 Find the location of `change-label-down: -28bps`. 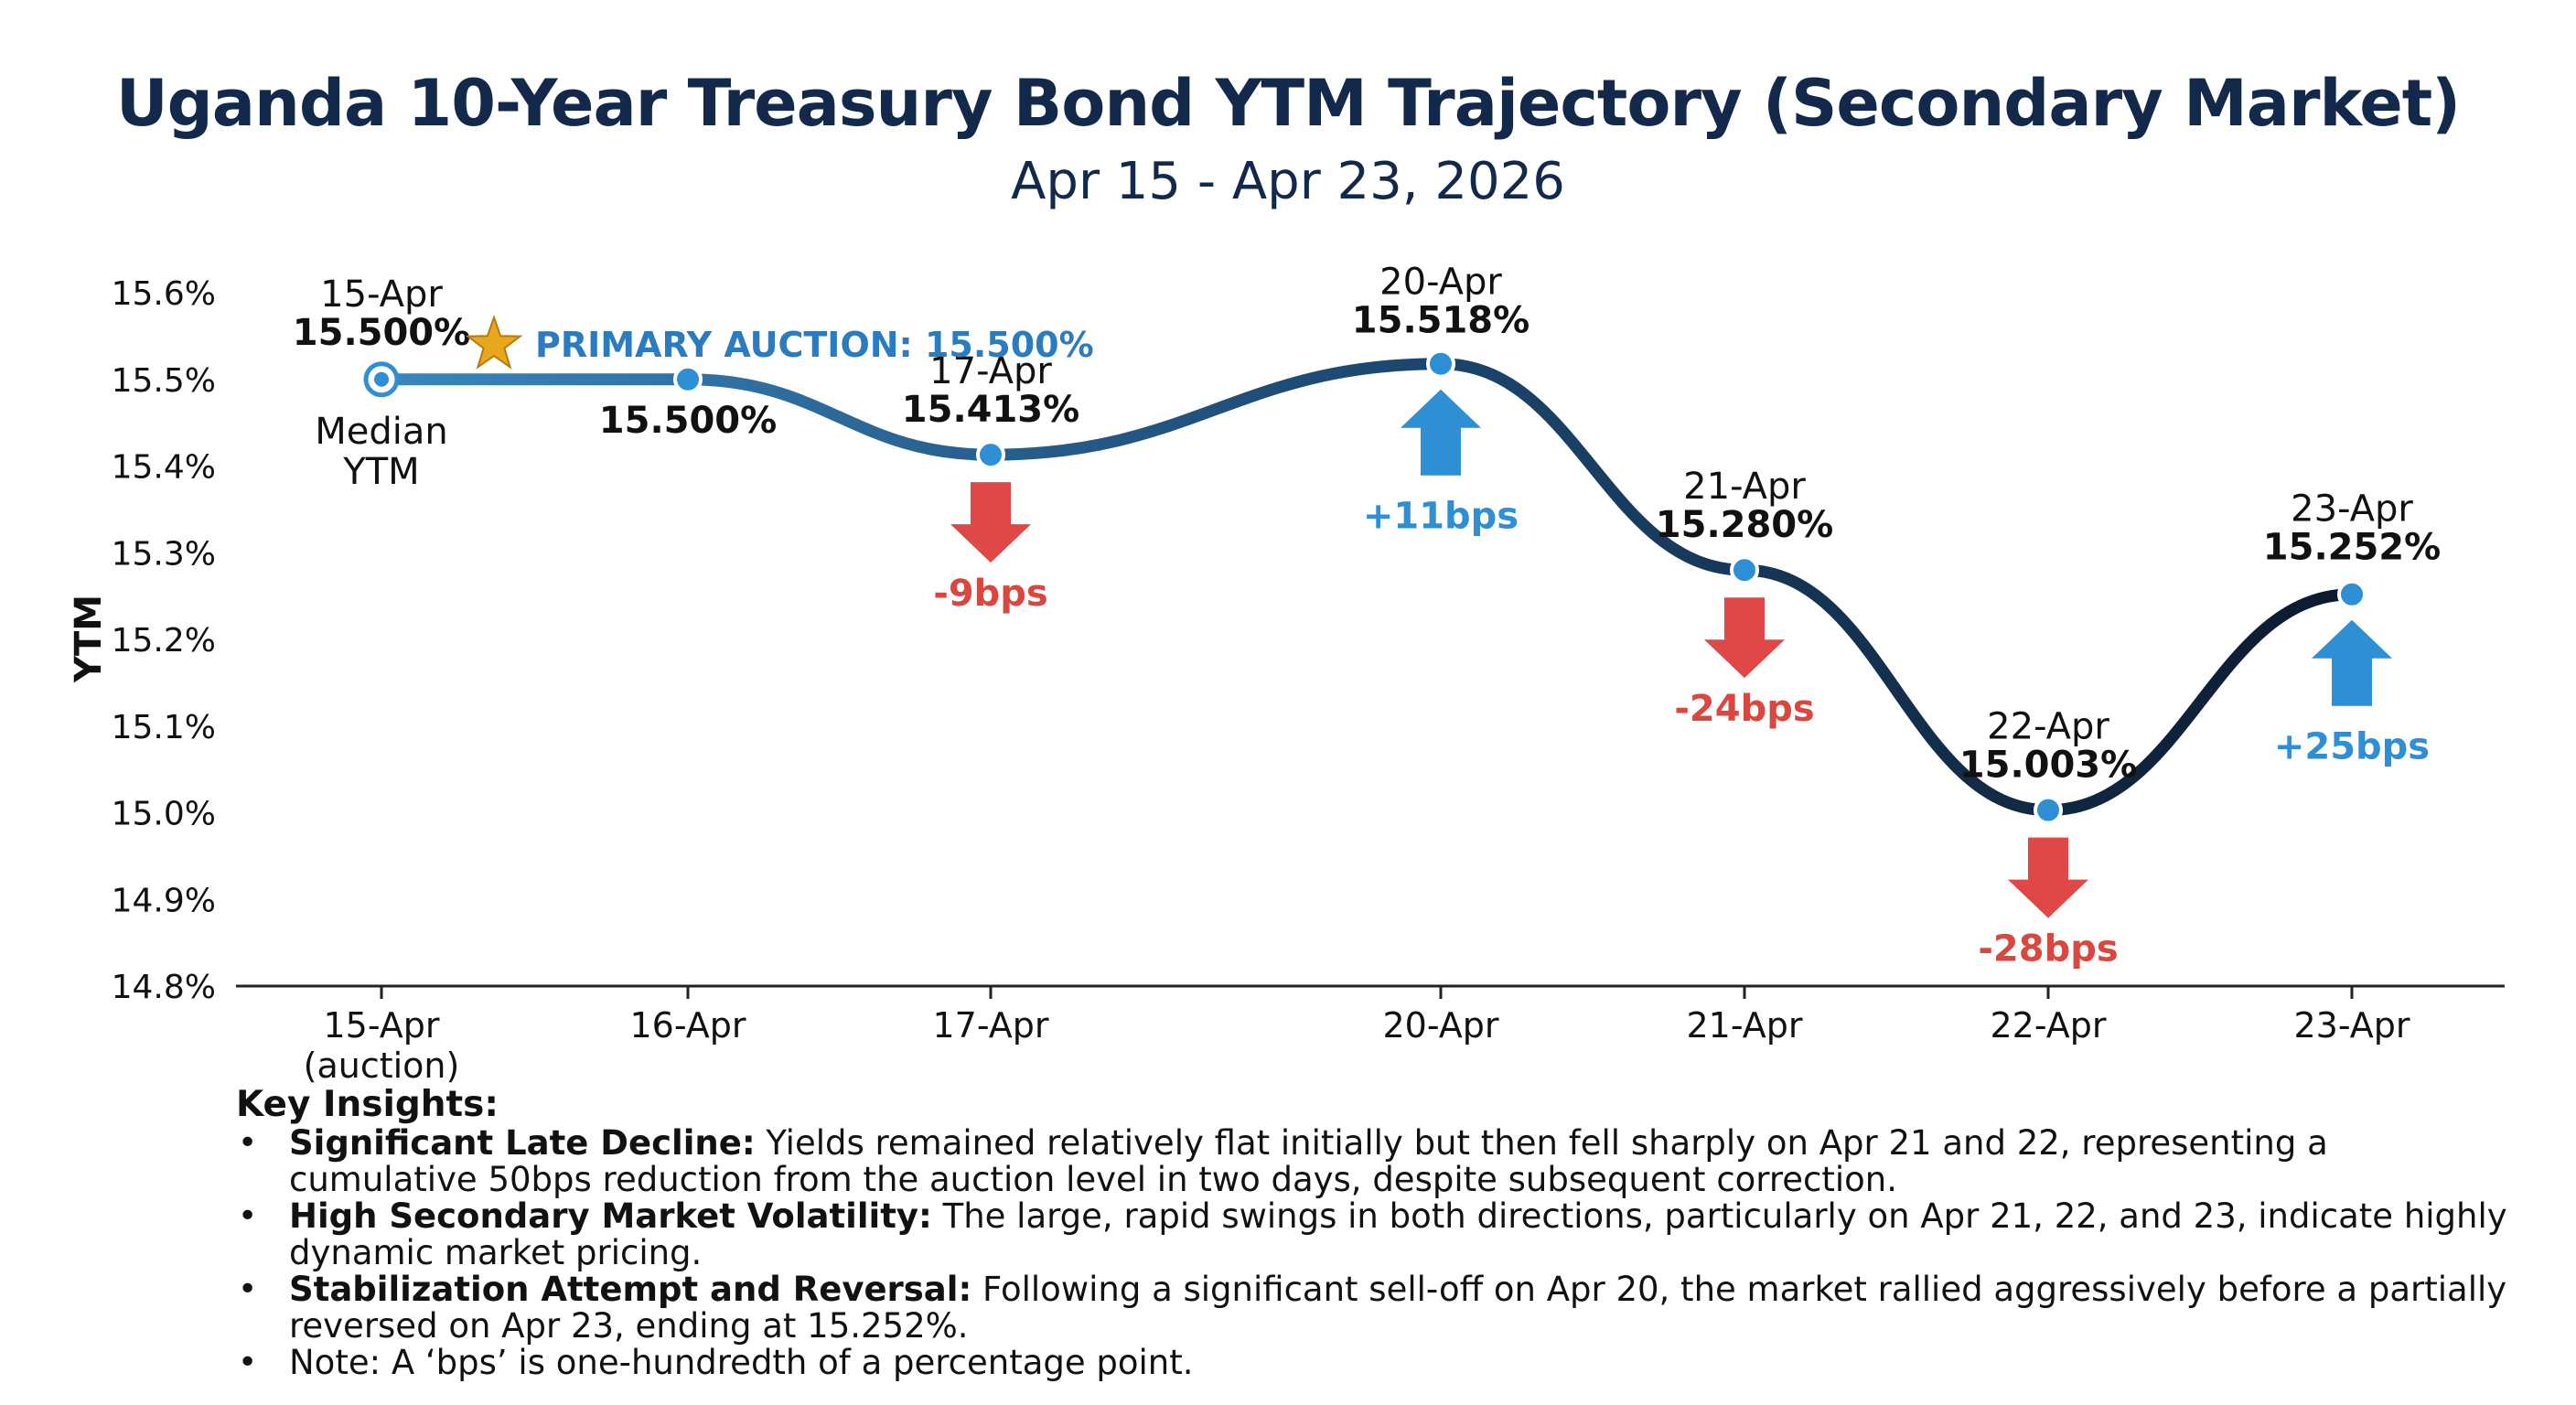

change-label-down: -28bps is located at coordinates (2048, 949).